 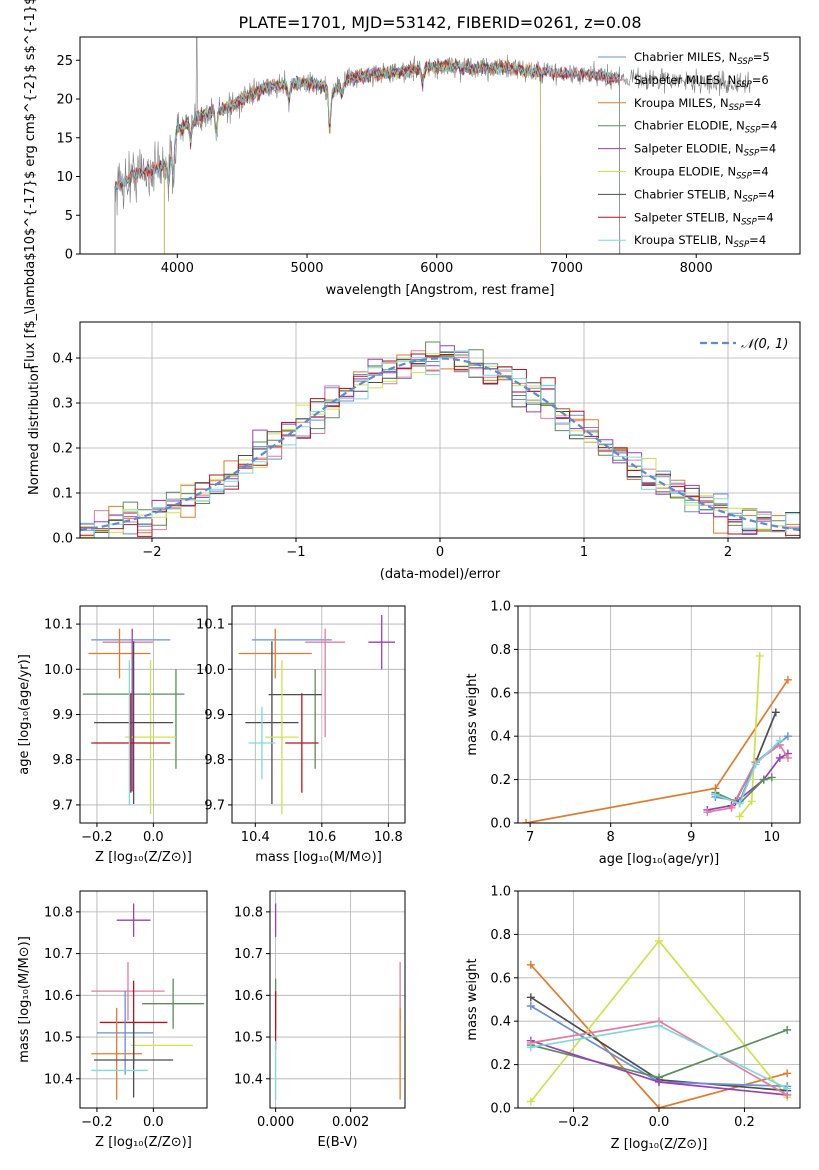 I want to click on weight-vs-Z-xtick-label: −0.2, so click(x=574, y=1122).